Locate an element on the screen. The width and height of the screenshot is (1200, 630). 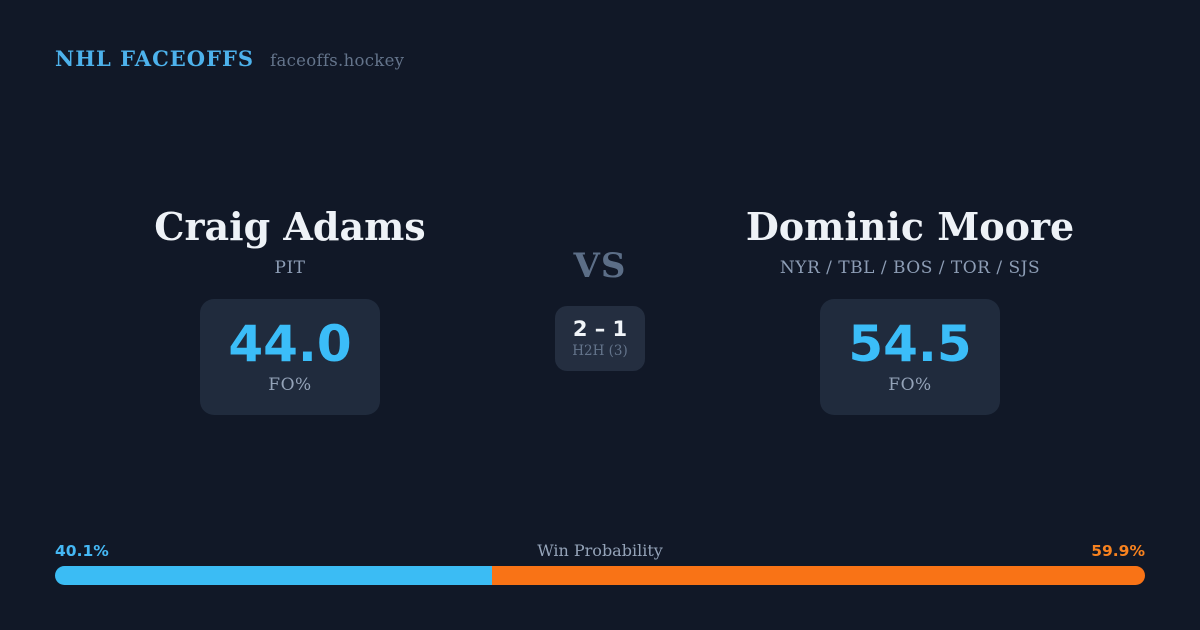
right-player-name: Dominic Moore is located at coordinates (910, 226).